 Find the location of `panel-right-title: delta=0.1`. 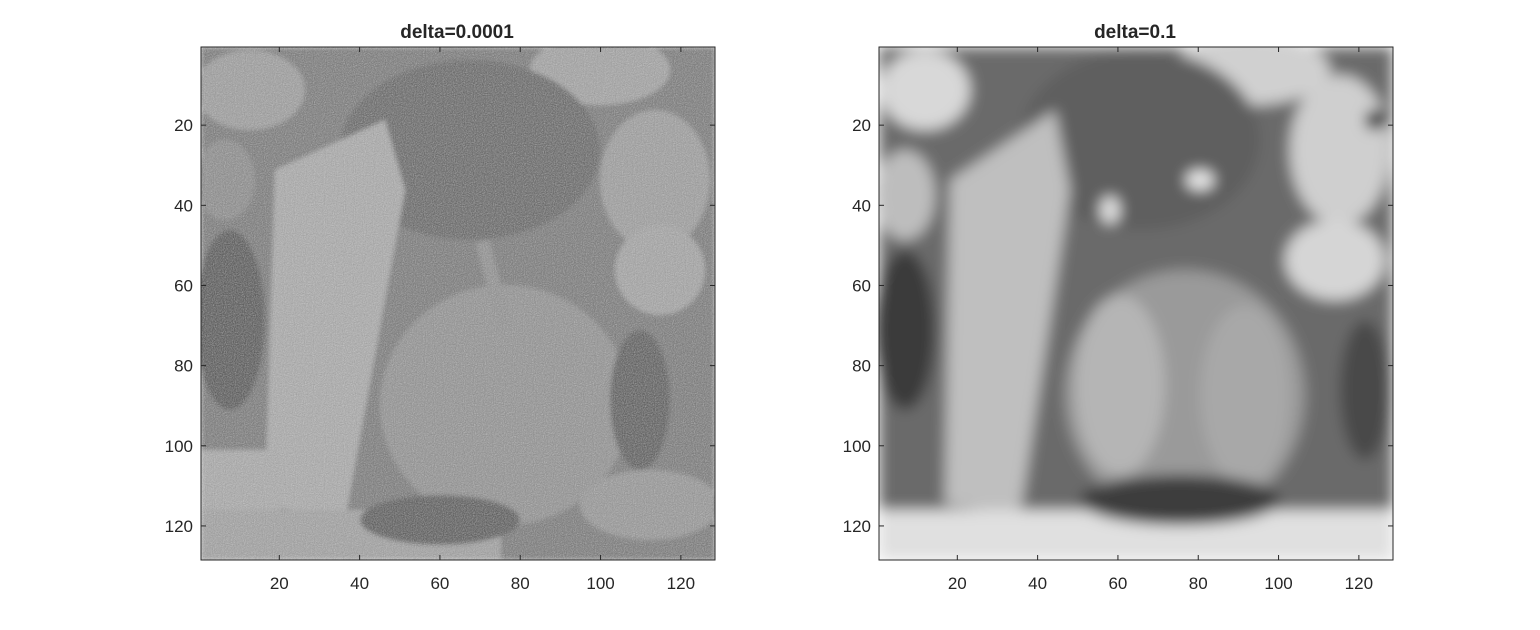

panel-right-title: delta=0.1 is located at coordinates (1135, 32).